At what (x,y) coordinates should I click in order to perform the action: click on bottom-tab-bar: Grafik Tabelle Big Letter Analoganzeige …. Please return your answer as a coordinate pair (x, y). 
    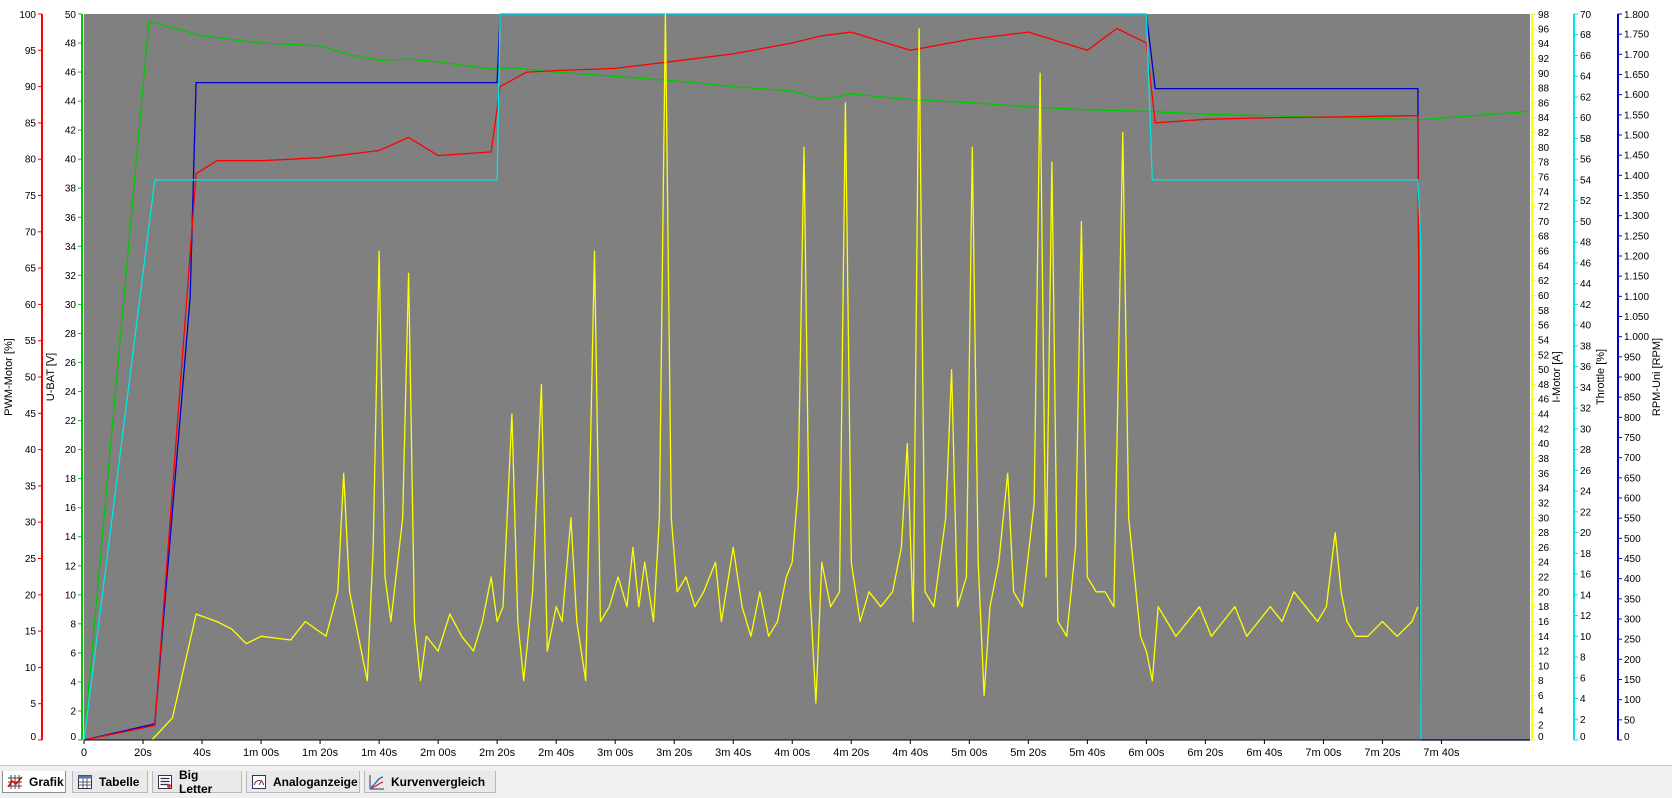
    Looking at the image, I should click on (836, 781).